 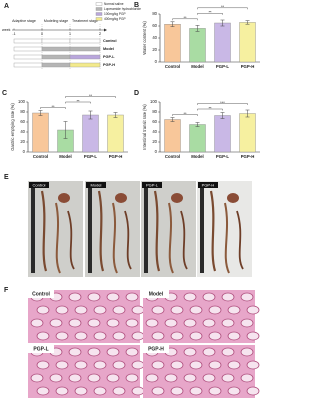 I want to click on panel-letter: A, so click(x=6, y=6).